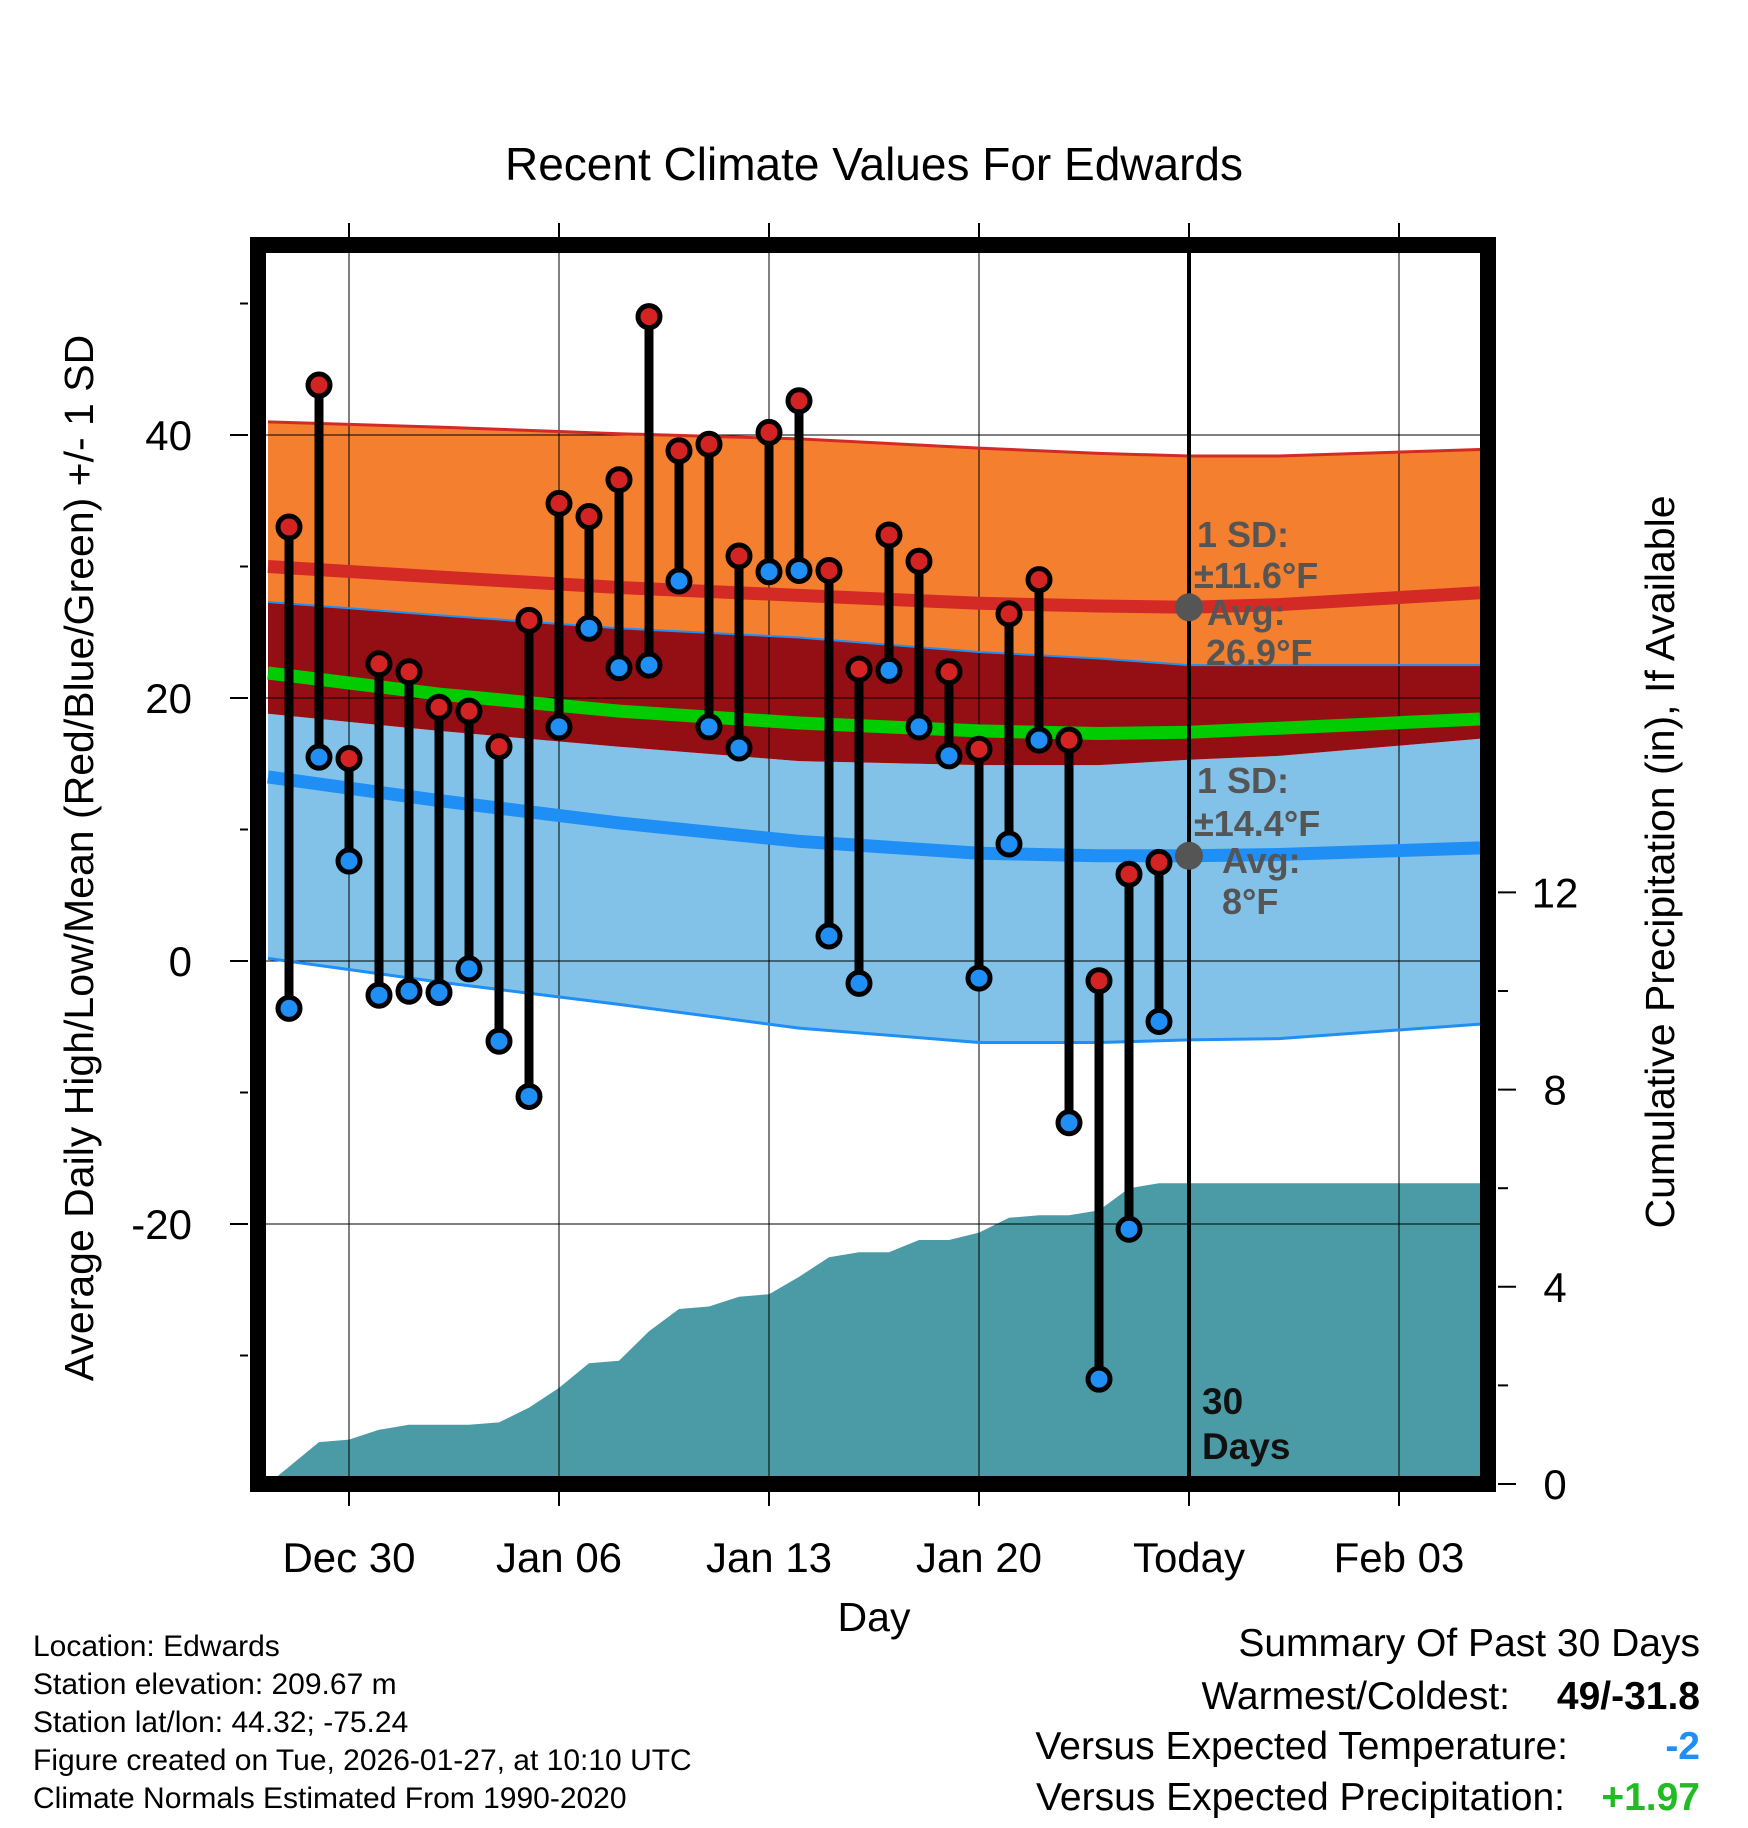 Image resolution: width=1748 pixels, height=1828 pixels. What do you see at coordinates (1301, 1746) in the screenshot?
I see `temp-label: Versus Expected Temperature:` at bounding box center [1301, 1746].